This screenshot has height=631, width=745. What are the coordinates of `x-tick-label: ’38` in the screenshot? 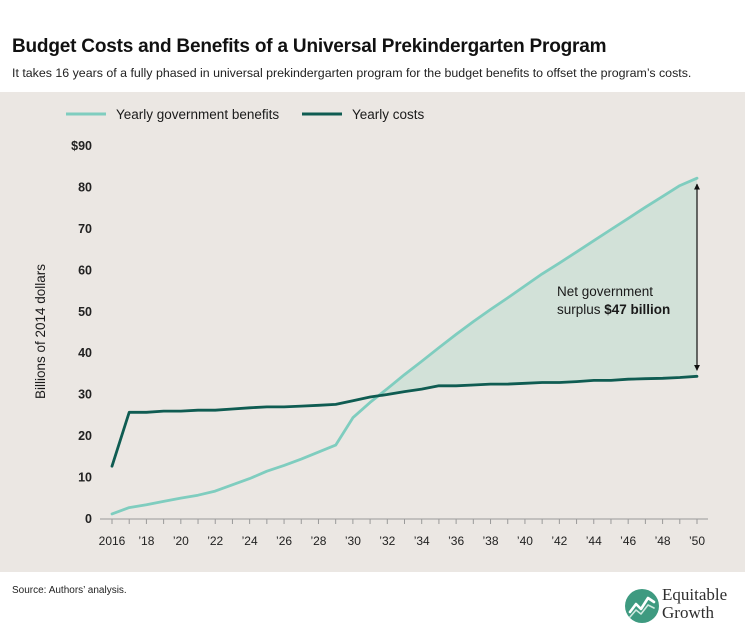 It's located at (491, 541).